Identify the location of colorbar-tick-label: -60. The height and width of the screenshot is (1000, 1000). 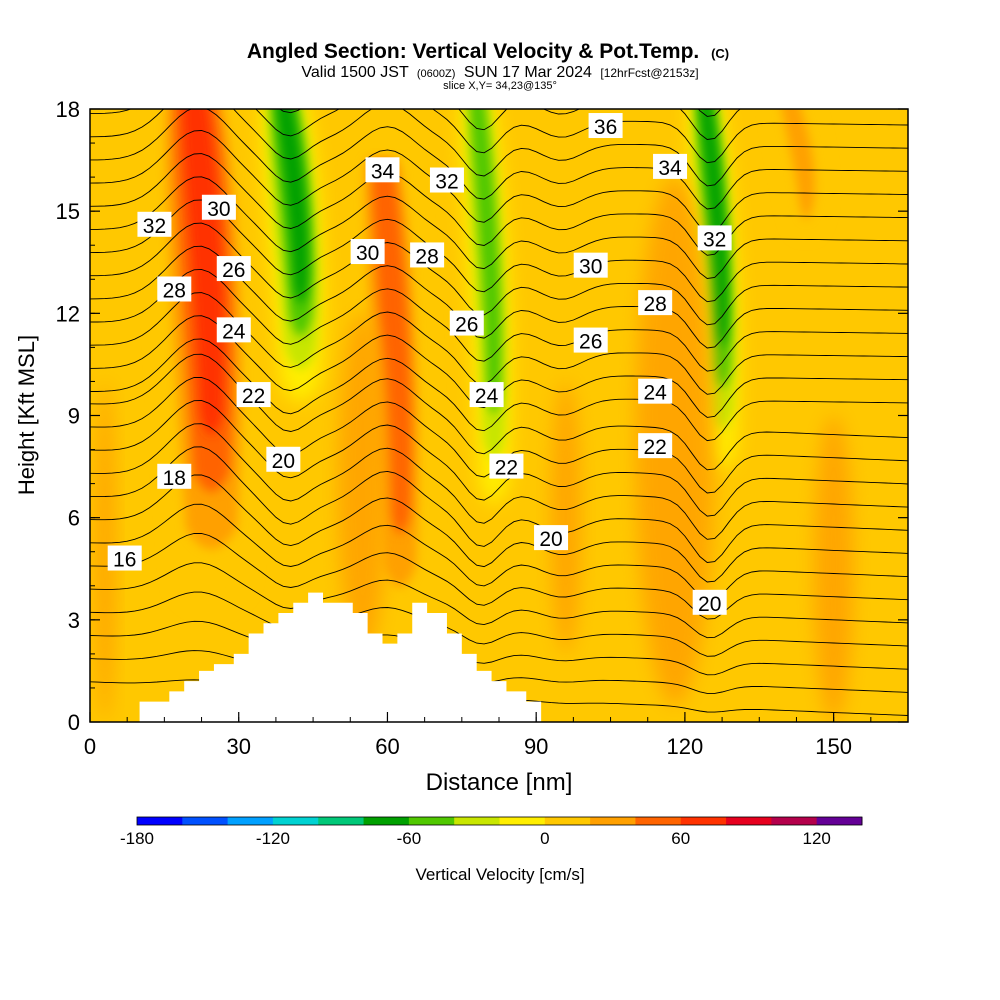
(409, 838).